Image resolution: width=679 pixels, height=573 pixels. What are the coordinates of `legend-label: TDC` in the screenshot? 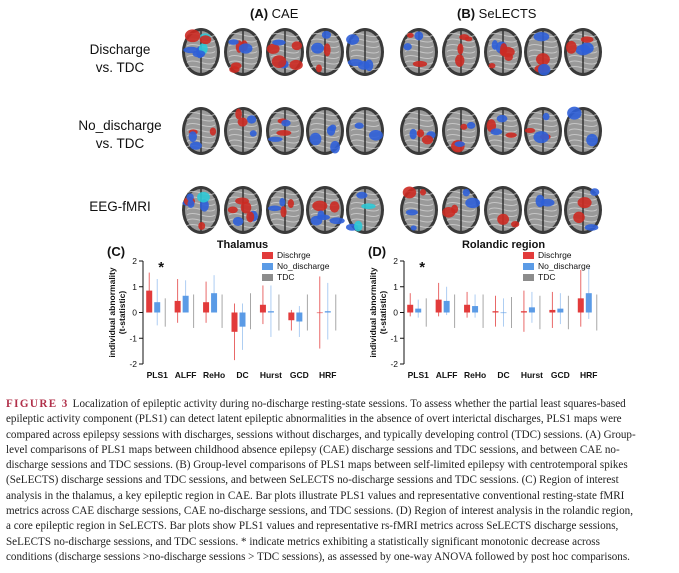 It's located at (285, 277).